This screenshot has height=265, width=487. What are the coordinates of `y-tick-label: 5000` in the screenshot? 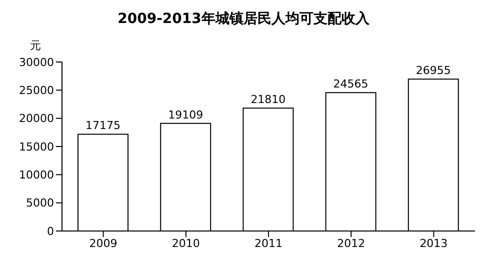 It's located at (40, 203).